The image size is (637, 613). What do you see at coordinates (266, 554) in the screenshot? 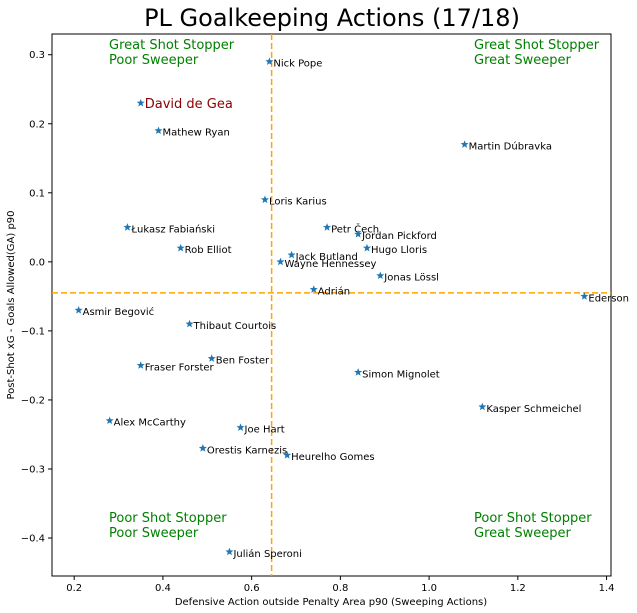
I see `point-label: Julián Speroni` at bounding box center [266, 554].